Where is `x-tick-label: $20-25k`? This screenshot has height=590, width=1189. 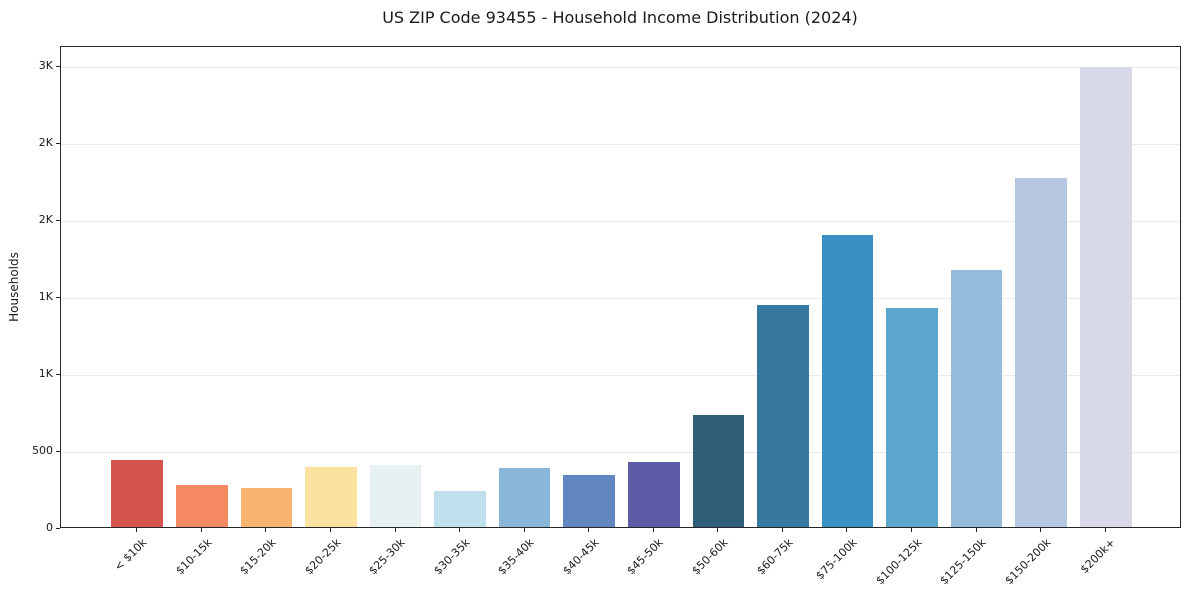 x-tick-label: $20-25k is located at coordinates (322, 557).